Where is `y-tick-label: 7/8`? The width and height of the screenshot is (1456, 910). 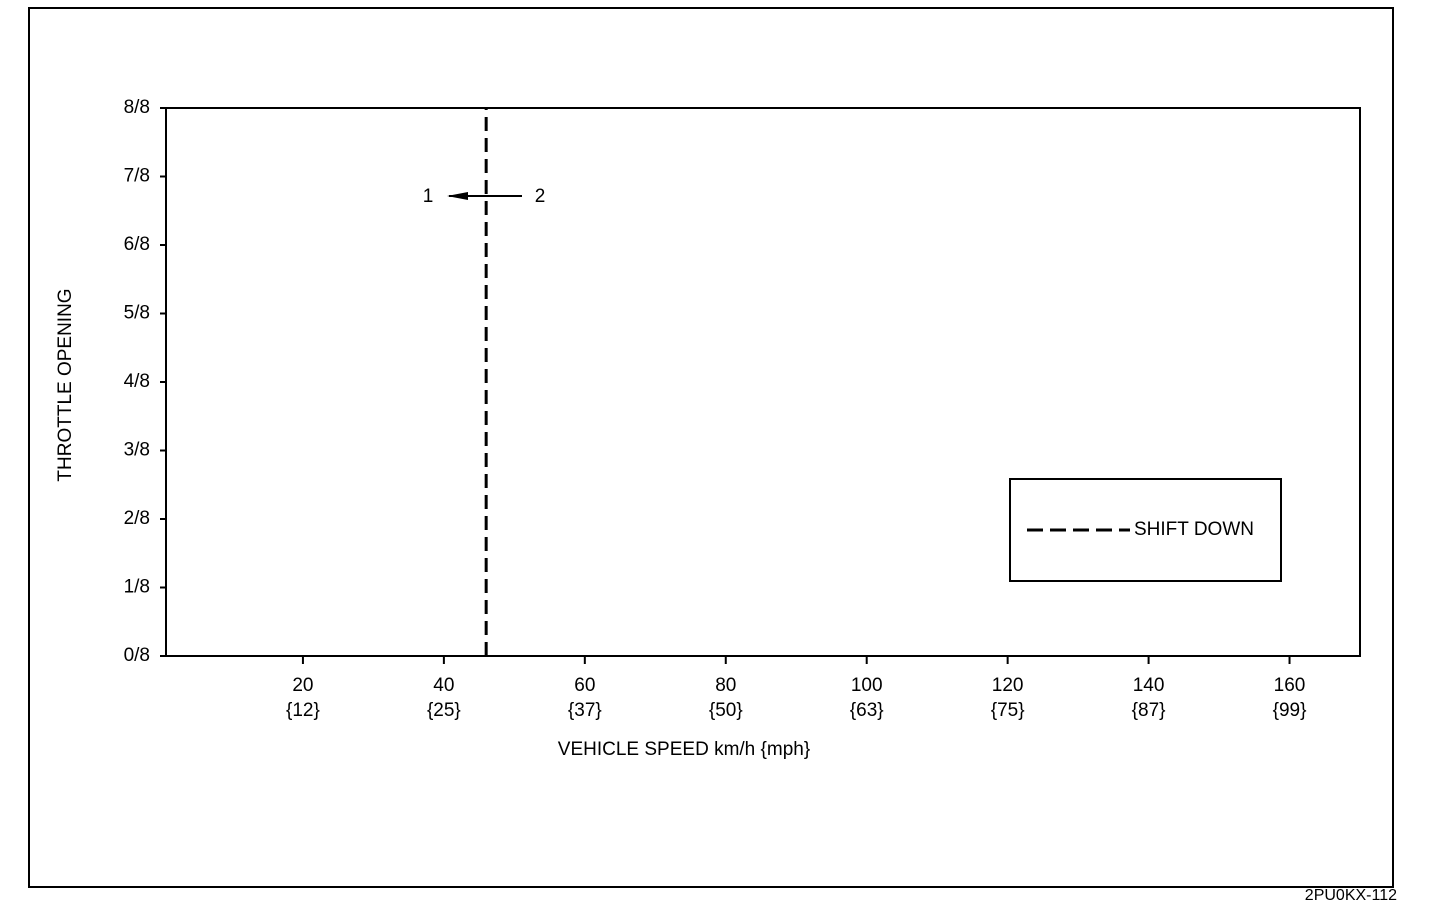 y-tick-label: 7/8 is located at coordinates (137, 176).